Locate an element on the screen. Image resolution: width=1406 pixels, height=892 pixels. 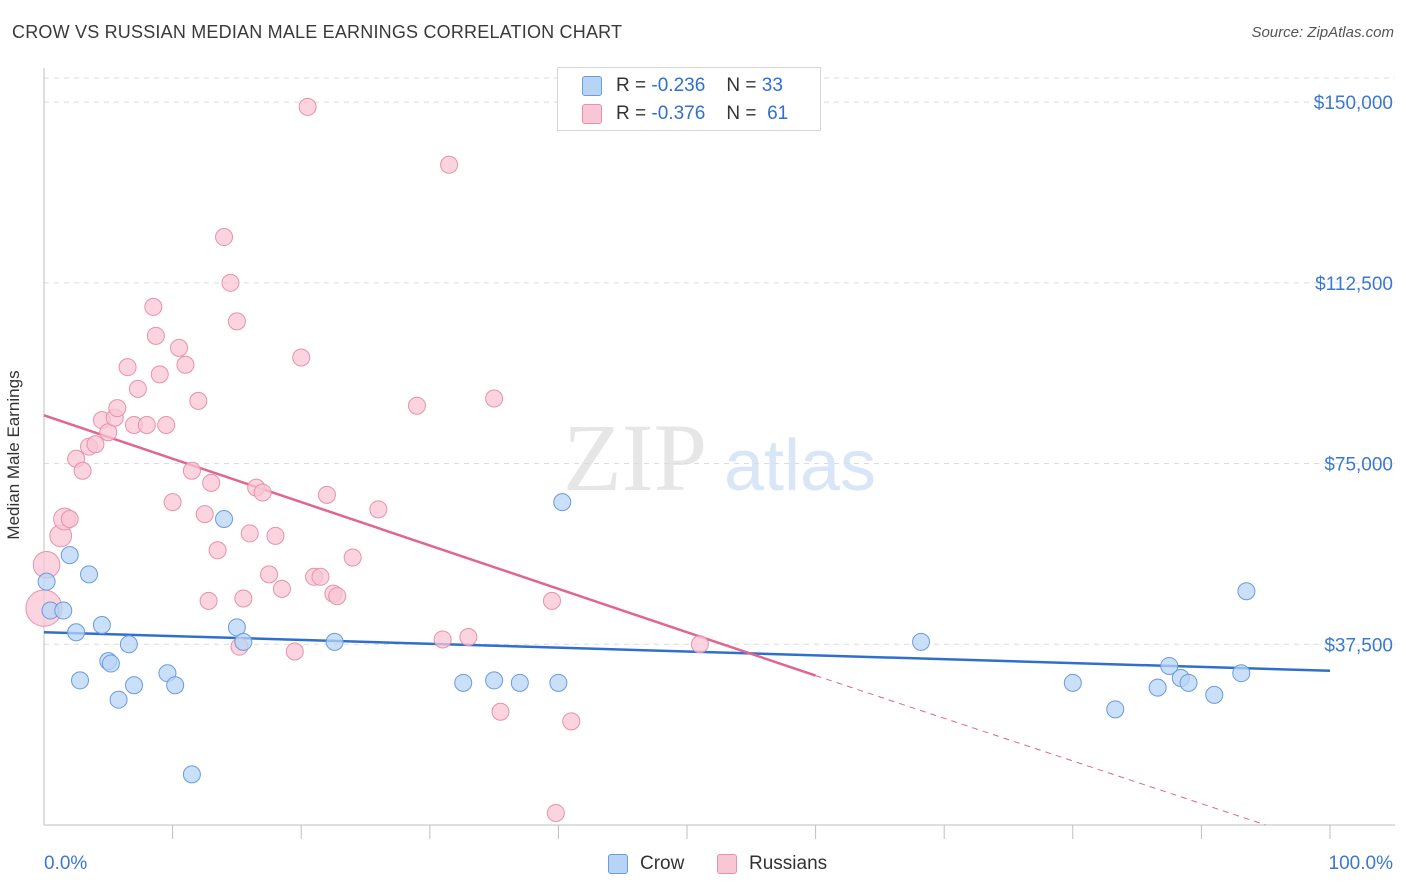
legend-row-russians: R = -0.376 N = 61 is located at coordinates (685, 114).